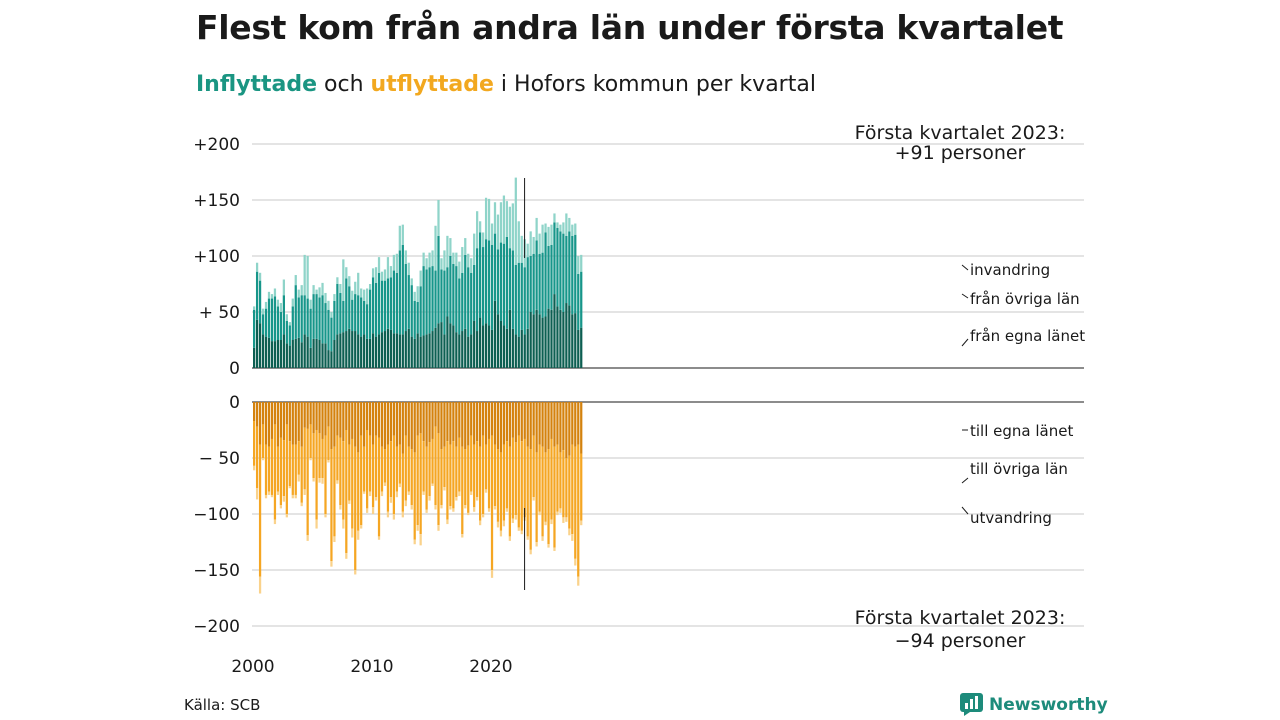 This screenshot has height=720, width=1280. I want to click on y-tick-label-in: +150, so click(216, 201).